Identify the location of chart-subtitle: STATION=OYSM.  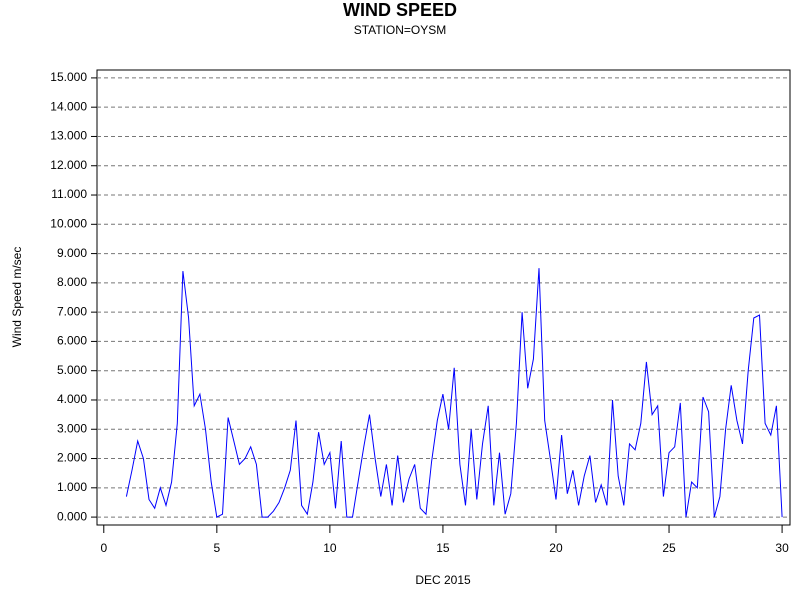
(400, 30).